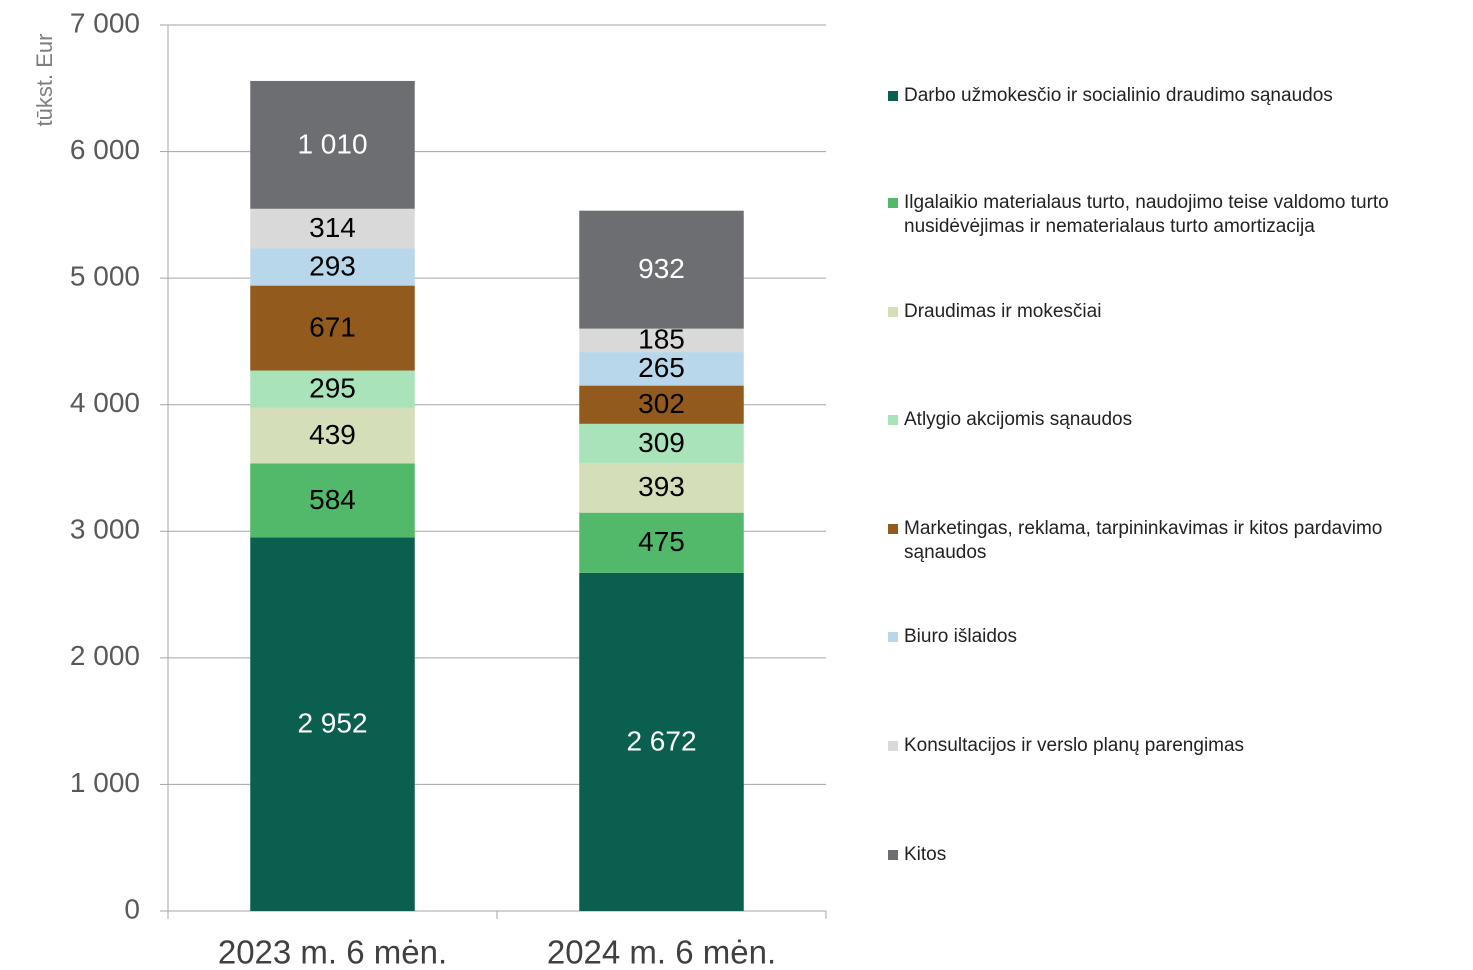 This screenshot has width=1473, height=970. What do you see at coordinates (105, 149) in the screenshot?
I see `y-tick-label: 6 000` at bounding box center [105, 149].